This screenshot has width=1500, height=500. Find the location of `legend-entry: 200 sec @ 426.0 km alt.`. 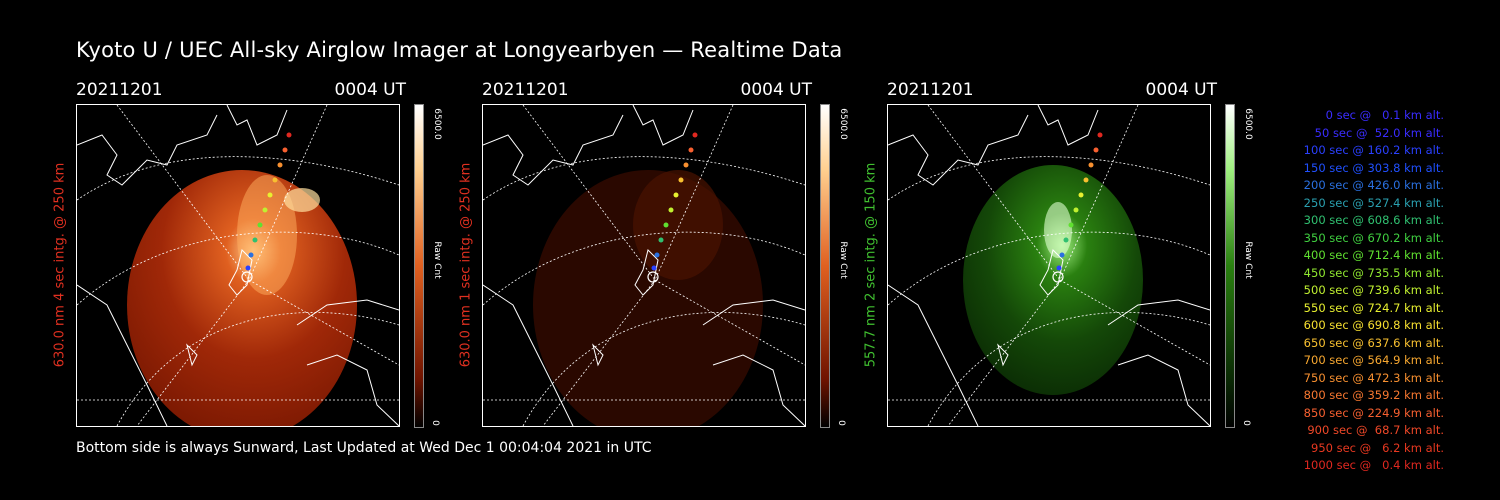

legend-entry: 200 sec @ 426.0 km alt. is located at coordinates (1372, 185).